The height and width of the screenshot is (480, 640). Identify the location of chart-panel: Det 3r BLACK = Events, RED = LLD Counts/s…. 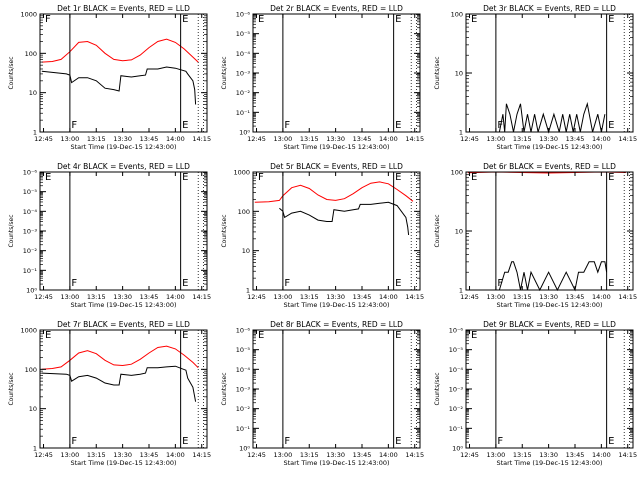
(535, 77).